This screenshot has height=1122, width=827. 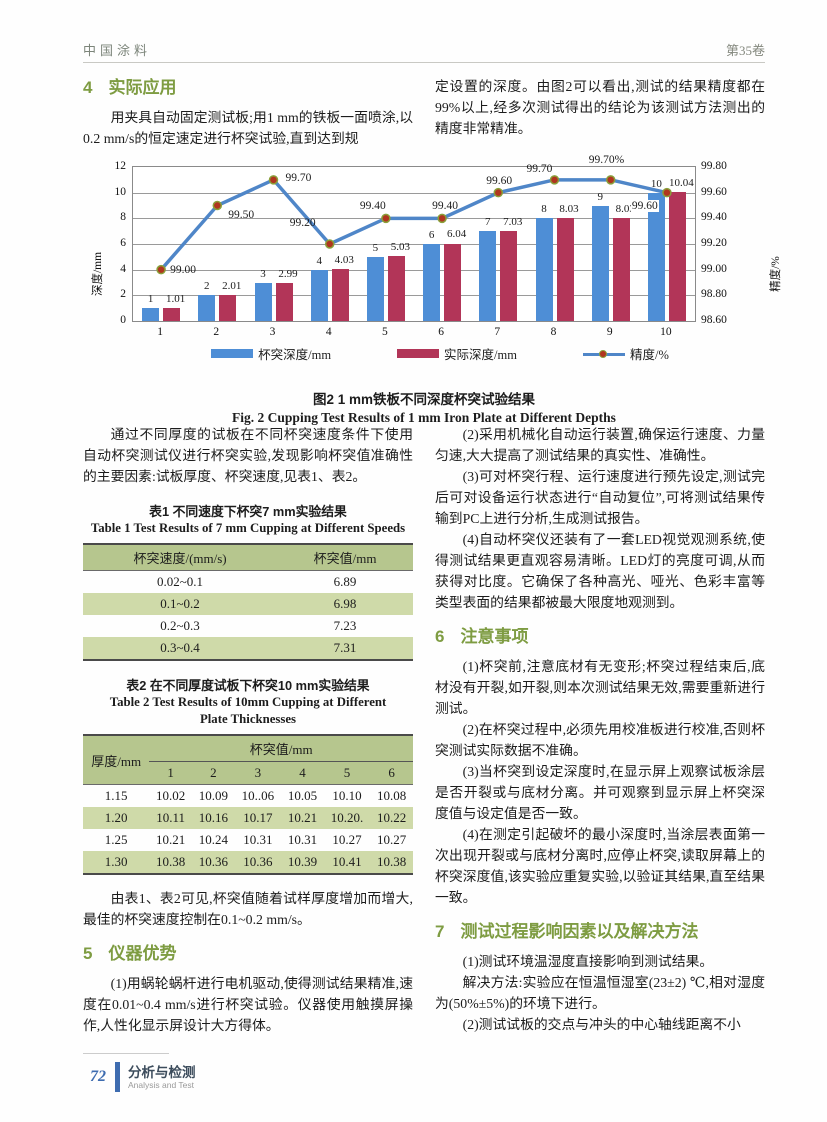 What do you see at coordinates (271, 353) in the screenshot?
I see `legend-item-cup-depth: 杯突深度/mm` at bounding box center [271, 353].